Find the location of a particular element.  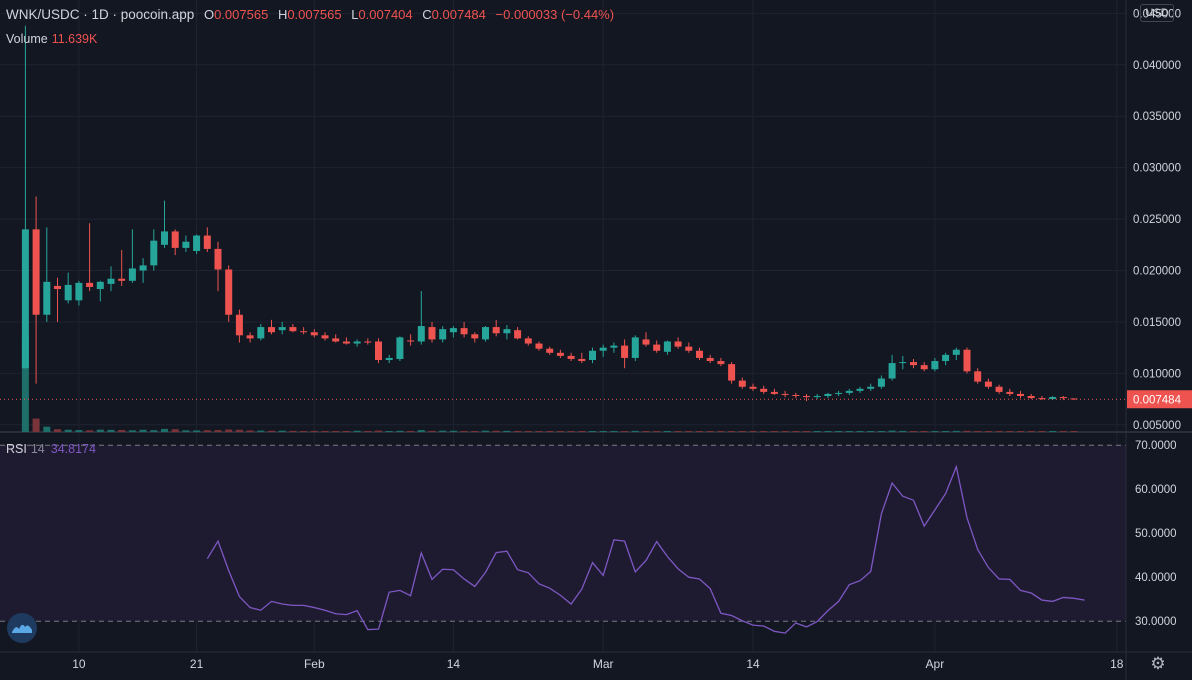

gear-icon: ⚙ is located at coordinates (1158, 663).